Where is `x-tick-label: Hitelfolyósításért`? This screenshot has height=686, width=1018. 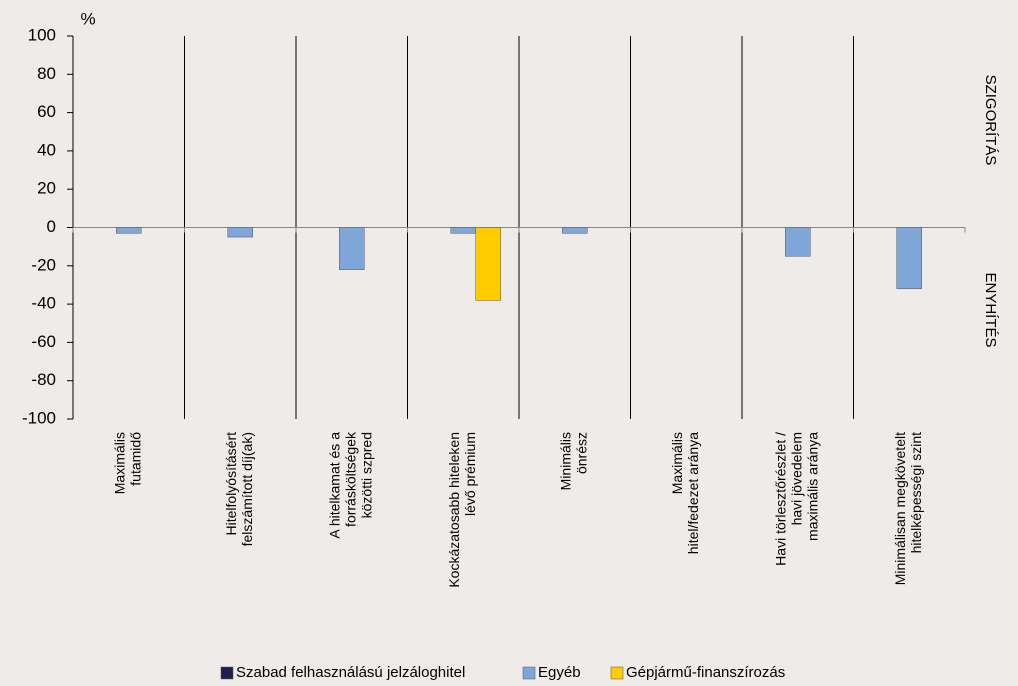
x-tick-label: Hitelfolyósításért is located at coordinates (231, 484).